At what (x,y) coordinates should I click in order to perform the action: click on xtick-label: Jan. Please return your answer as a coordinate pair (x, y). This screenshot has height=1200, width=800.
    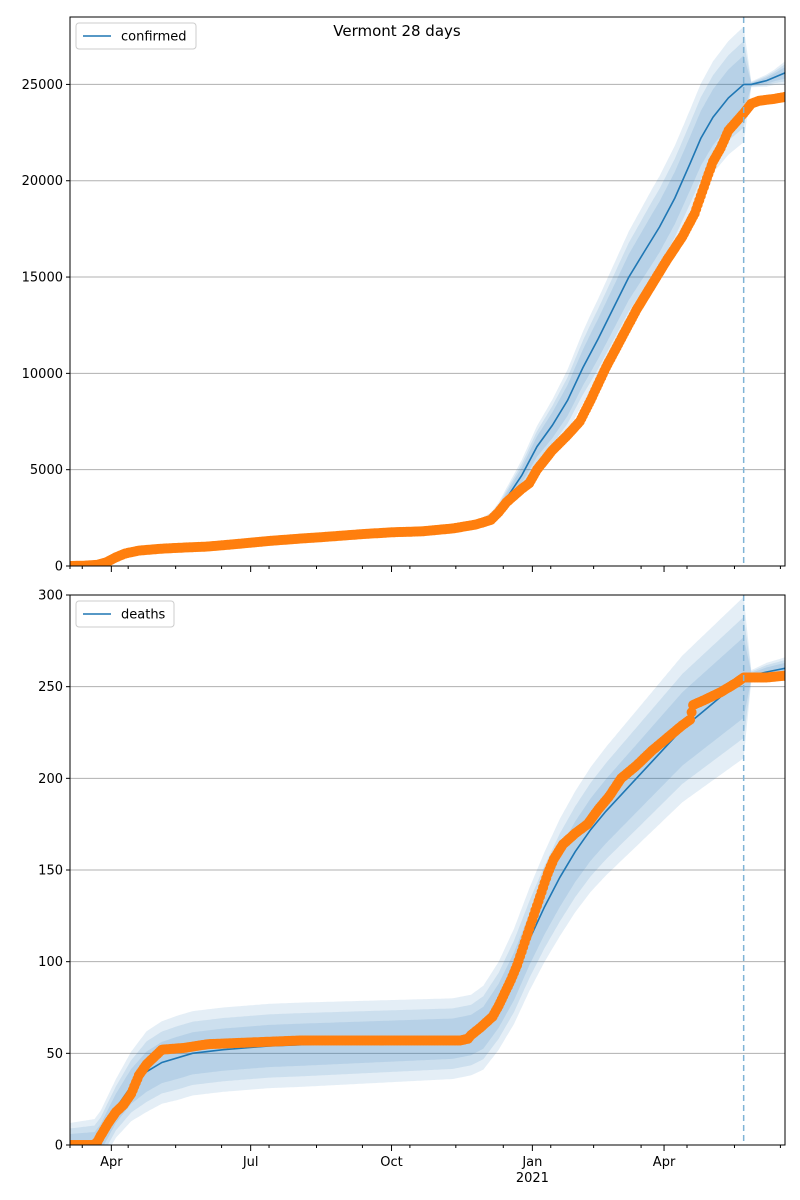
    Looking at the image, I should click on (531, 1162).